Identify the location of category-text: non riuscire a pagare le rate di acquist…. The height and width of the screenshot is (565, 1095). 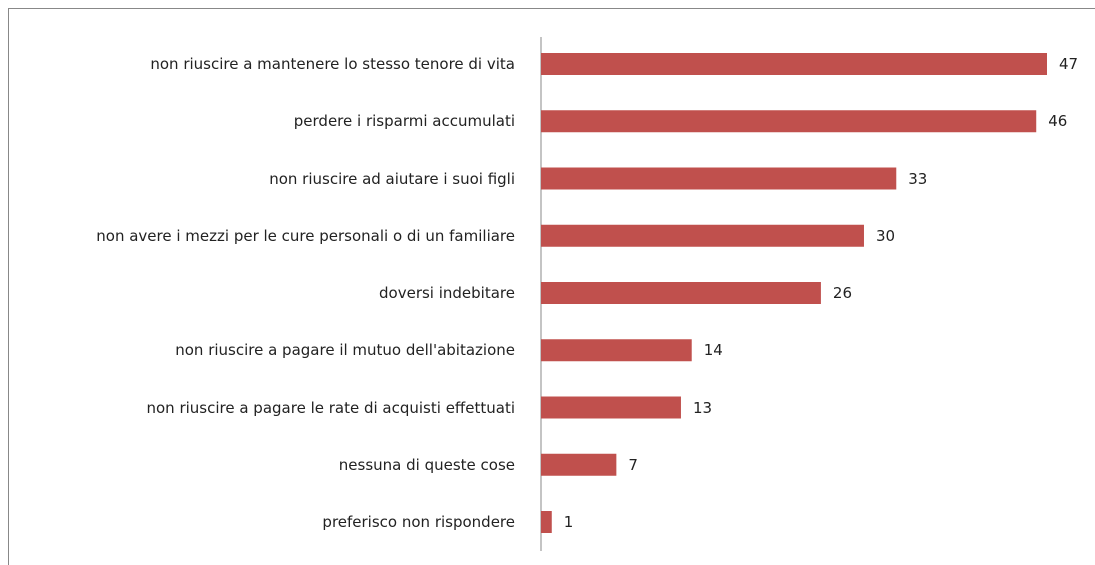
(330, 407).